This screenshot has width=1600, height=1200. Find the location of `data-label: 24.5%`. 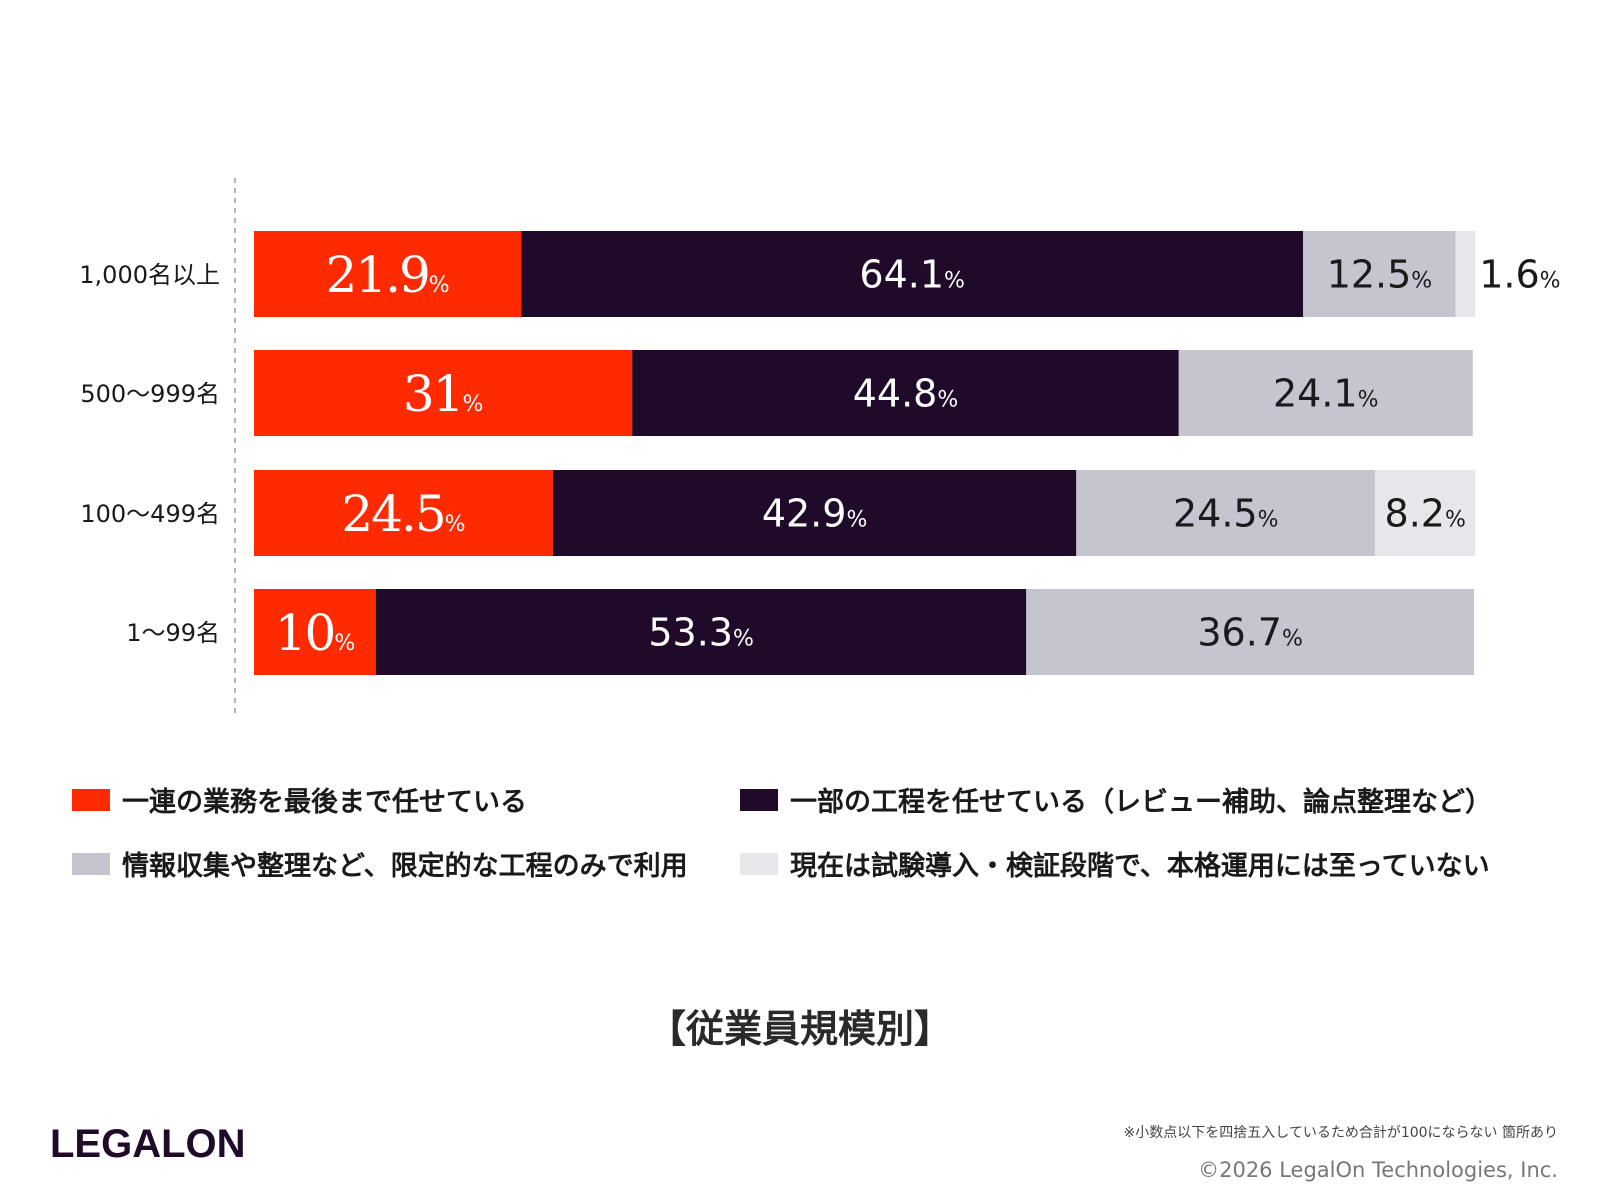

data-label: 24.5% is located at coordinates (1226, 514).